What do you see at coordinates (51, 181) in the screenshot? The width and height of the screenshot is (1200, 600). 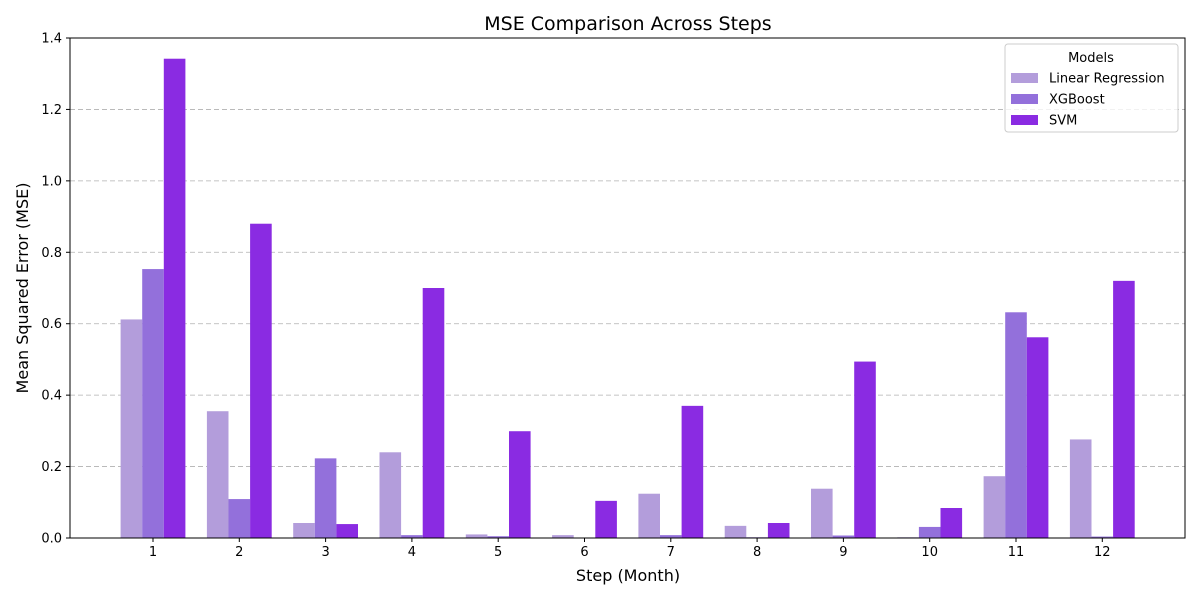 I see `y-tick-label: 1.0` at bounding box center [51, 181].